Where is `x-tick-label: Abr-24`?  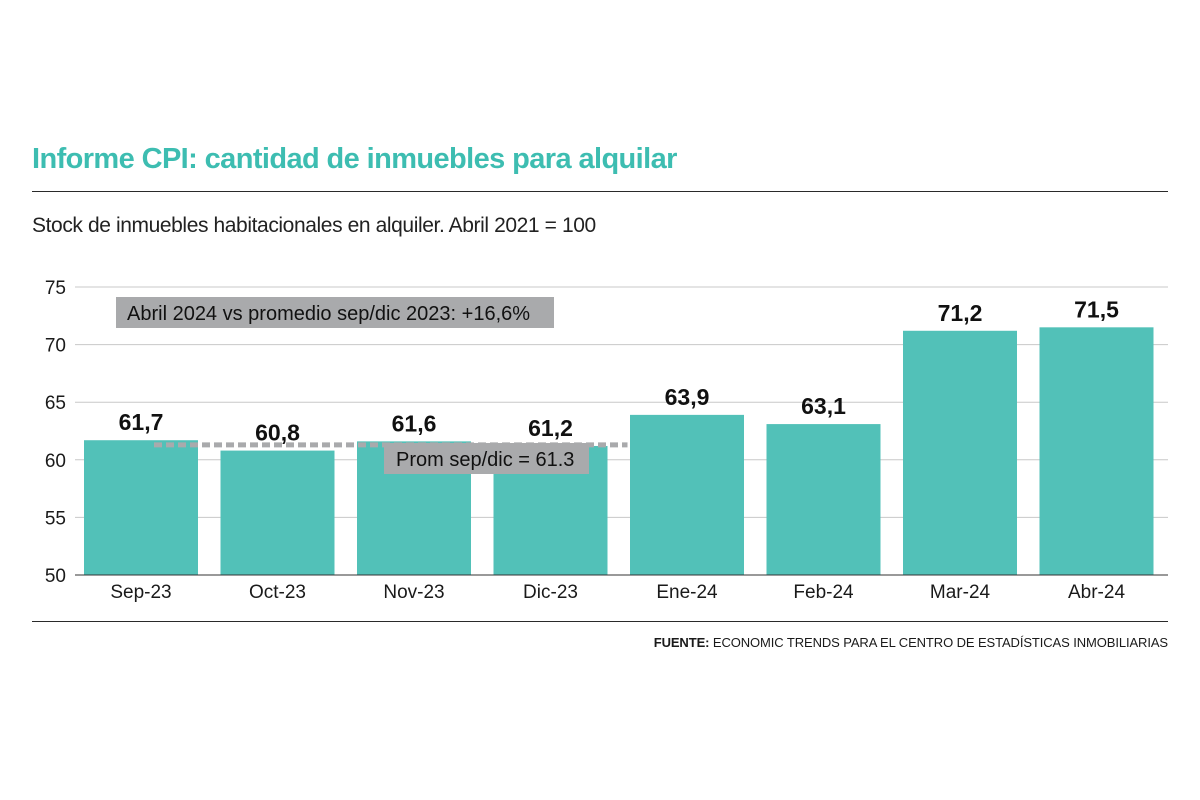
x-tick-label: Abr-24 is located at coordinates (1096, 592).